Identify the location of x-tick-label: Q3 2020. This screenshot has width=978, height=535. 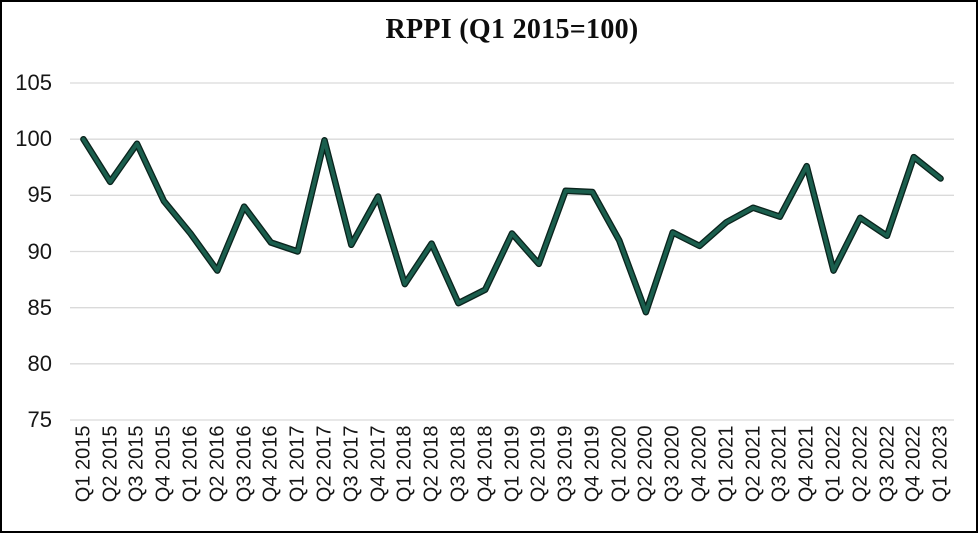
(672, 464).